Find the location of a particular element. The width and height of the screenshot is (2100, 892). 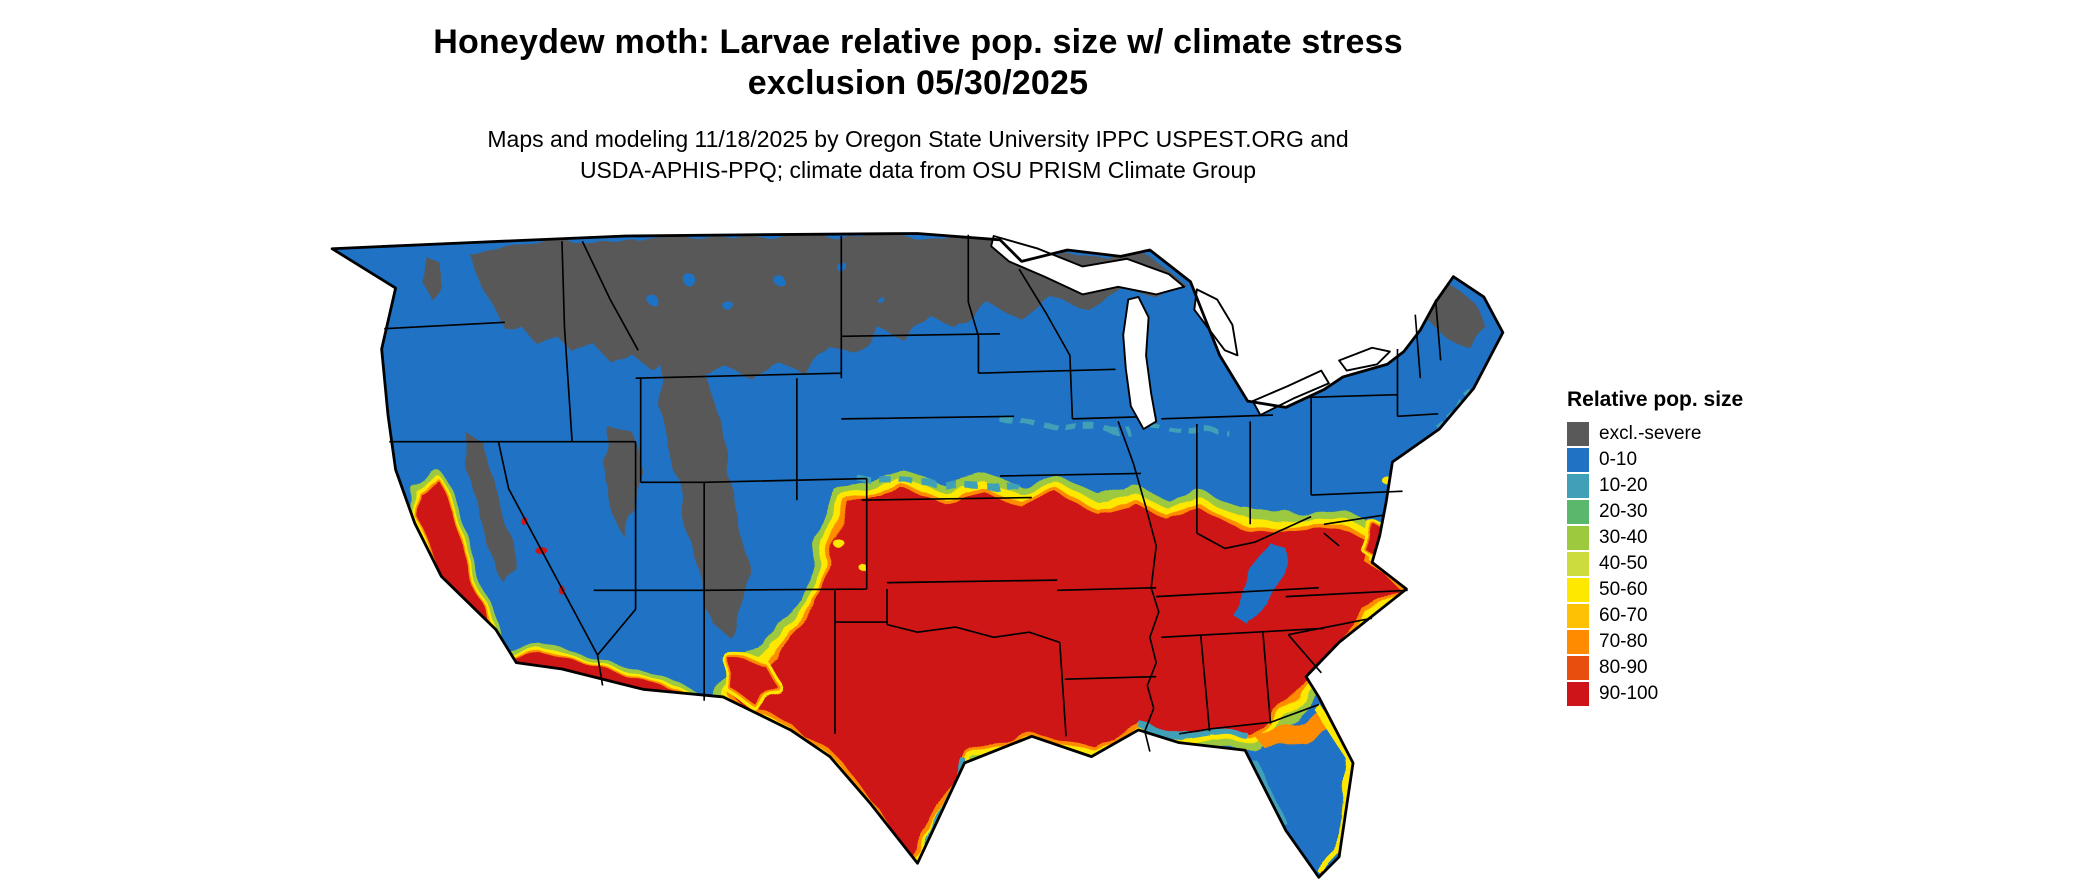

legend-label-60-70: 60-70 is located at coordinates (1623, 615).